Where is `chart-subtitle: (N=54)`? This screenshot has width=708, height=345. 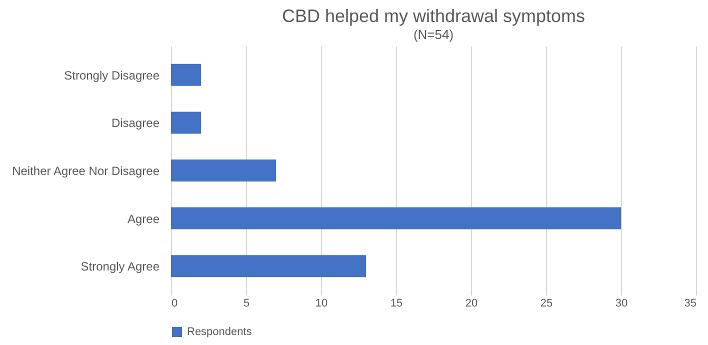
chart-subtitle: (N=54) is located at coordinates (433, 34).